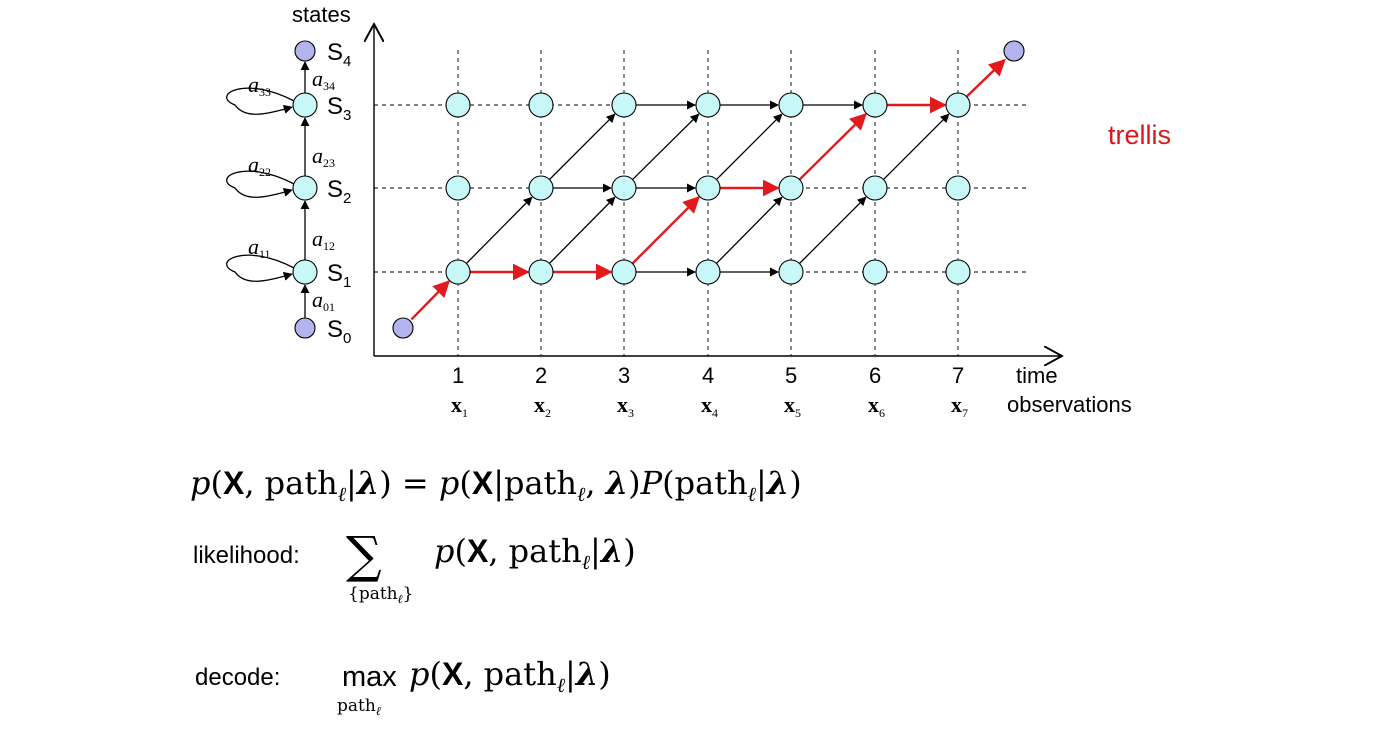 The width and height of the screenshot is (1400, 734). What do you see at coordinates (665, 230) in the screenshot?
I see `edge-t3s1-t4s2` at bounding box center [665, 230].